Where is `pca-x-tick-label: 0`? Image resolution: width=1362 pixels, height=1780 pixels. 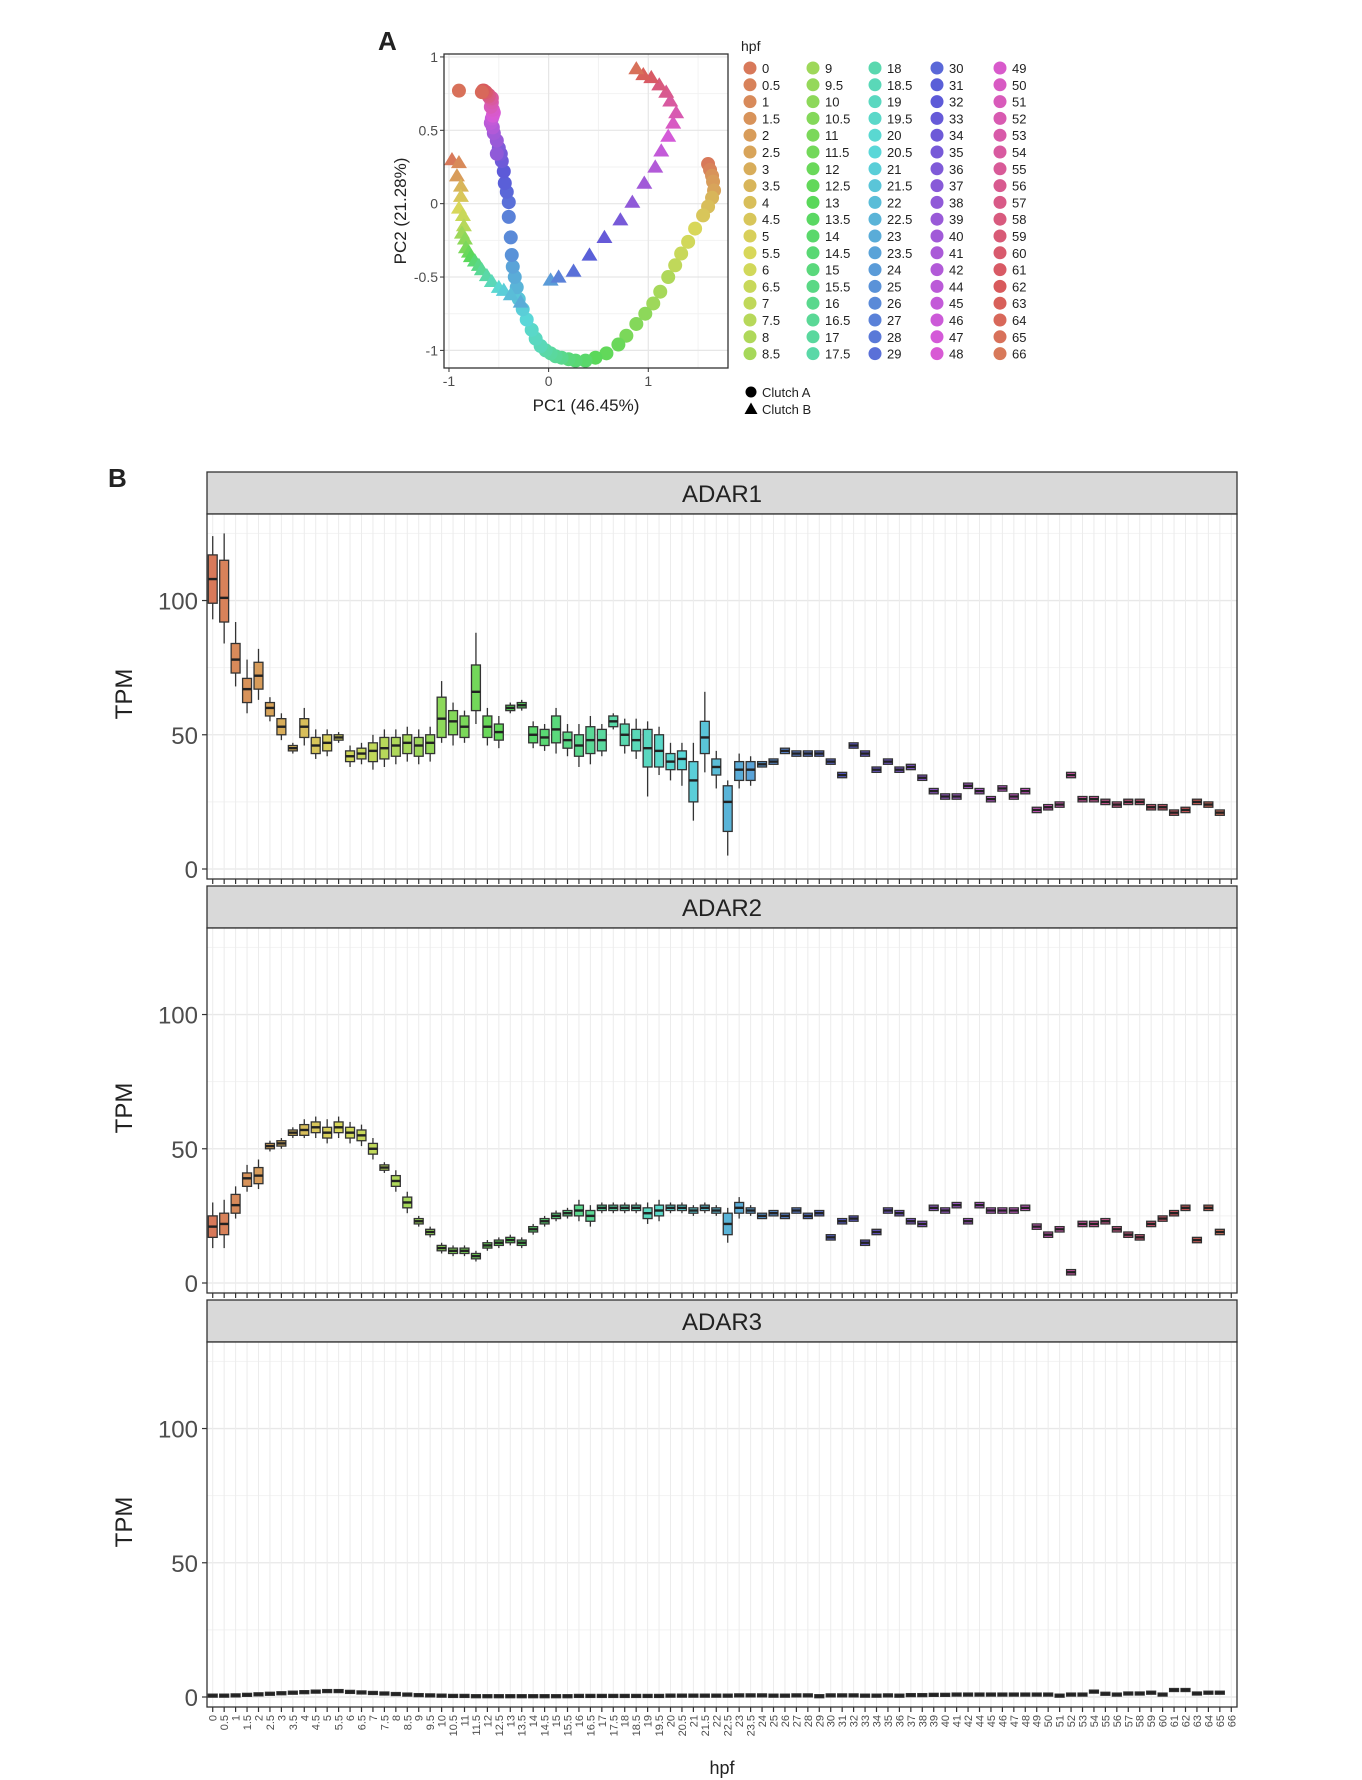
pca-x-tick-label: 0 is located at coordinates (549, 381).